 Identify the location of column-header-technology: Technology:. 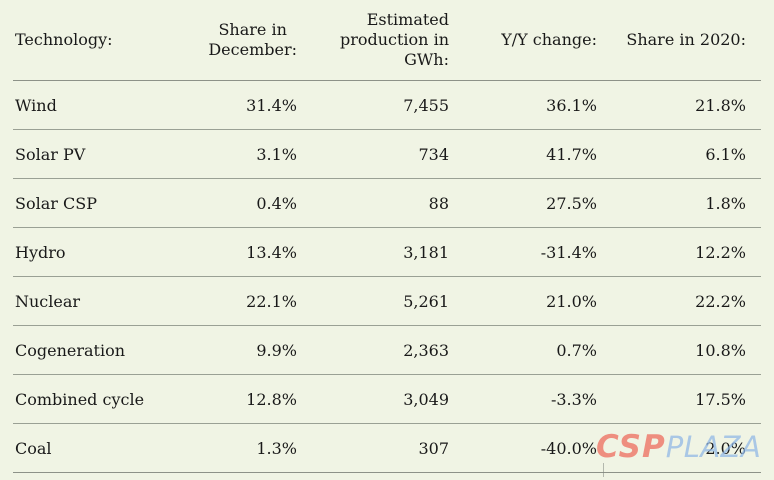
(98, 40).